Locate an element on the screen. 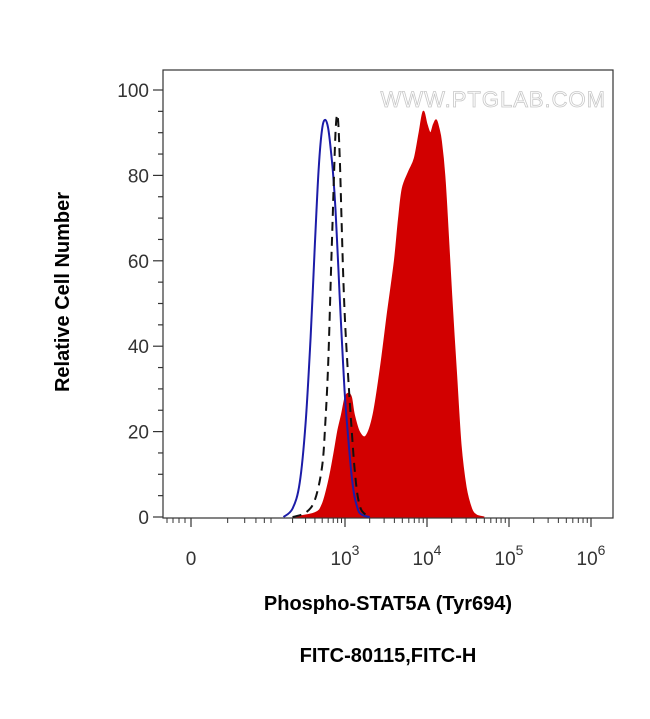  series-3-dashed-line is located at coordinates (331, 315).